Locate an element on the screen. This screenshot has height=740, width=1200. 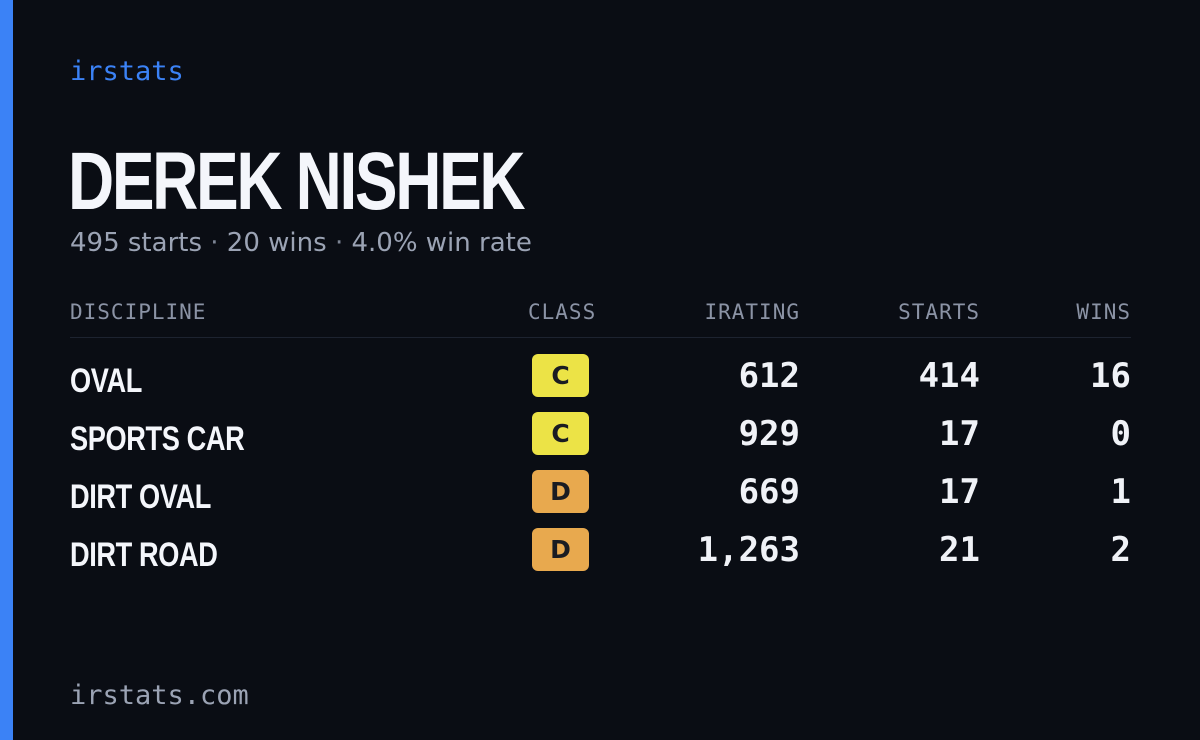
summary-win-rate: 4.0% win rate is located at coordinates (441, 243).